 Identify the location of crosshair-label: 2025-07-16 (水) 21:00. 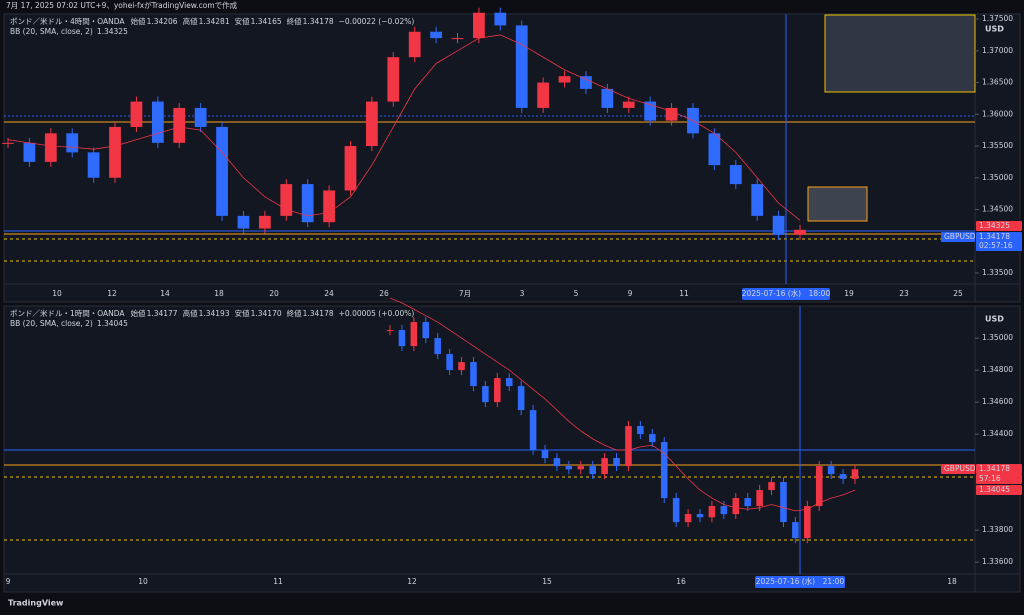
(800, 581).